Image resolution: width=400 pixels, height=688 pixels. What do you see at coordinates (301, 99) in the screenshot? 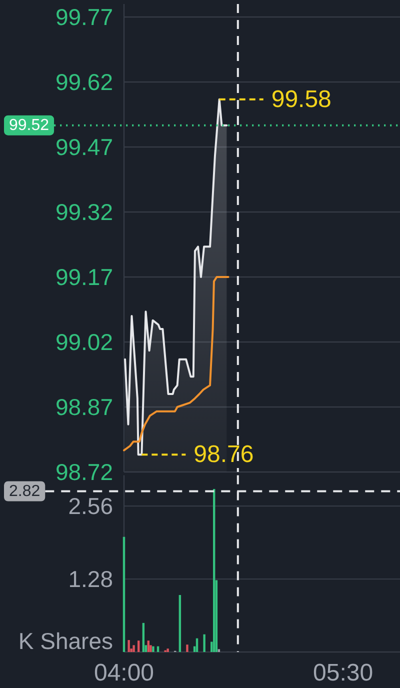
I see `annotation: 99.58` at bounding box center [301, 99].